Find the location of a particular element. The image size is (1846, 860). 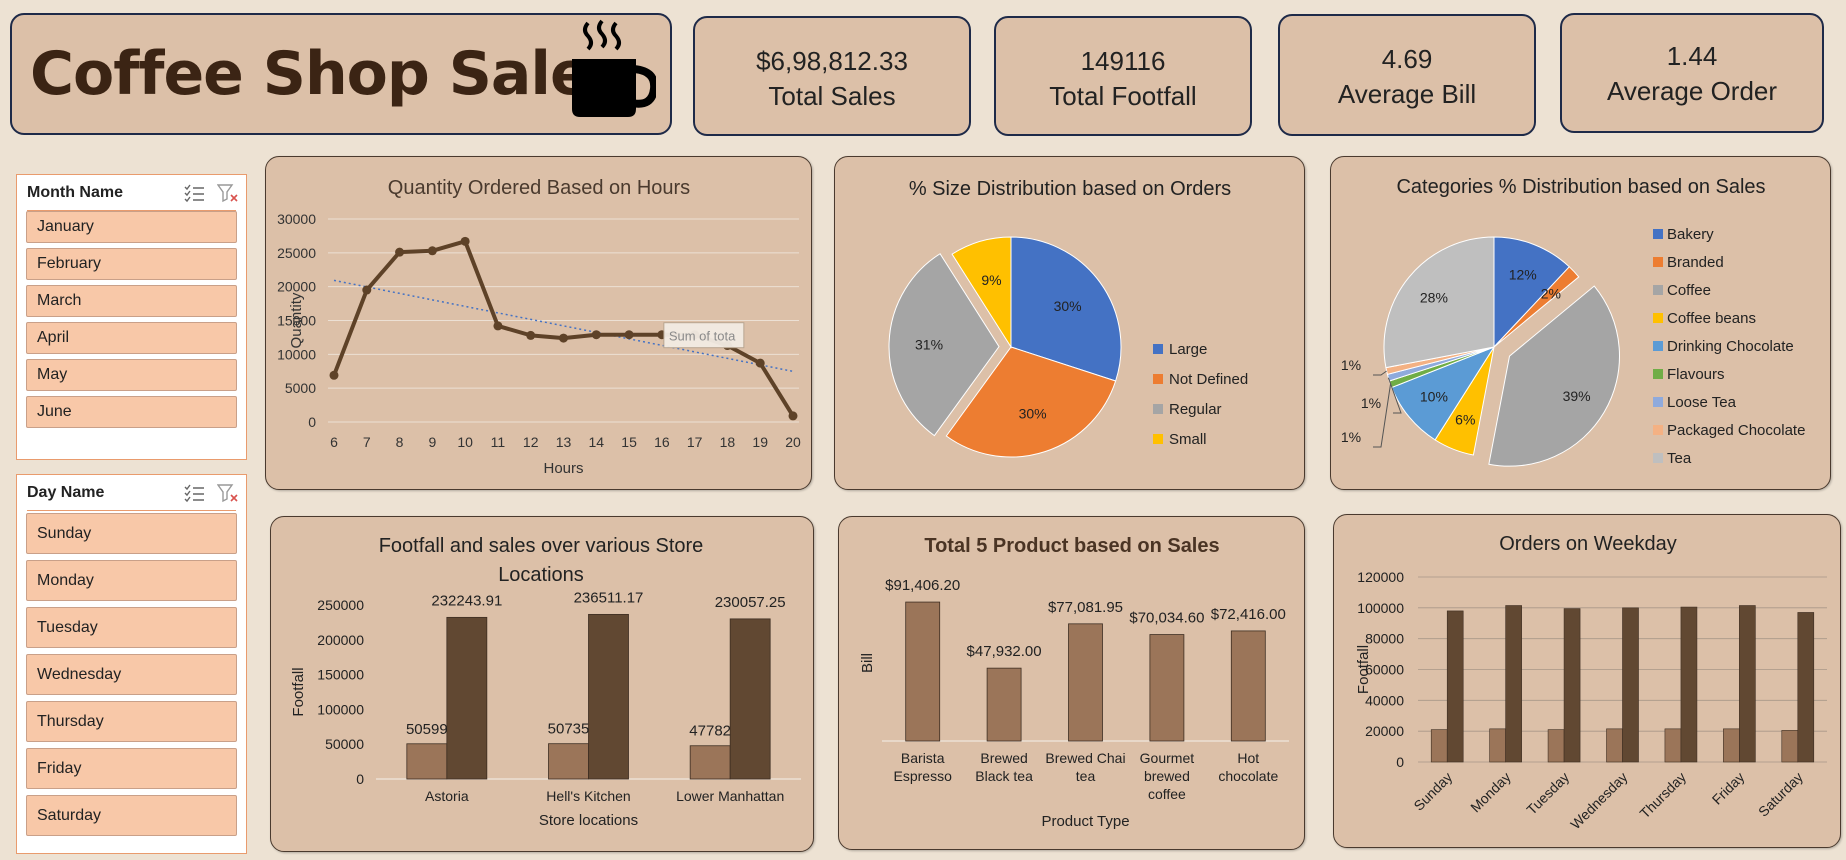

y-tick-label: 15000 is located at coordinates (296, 321).